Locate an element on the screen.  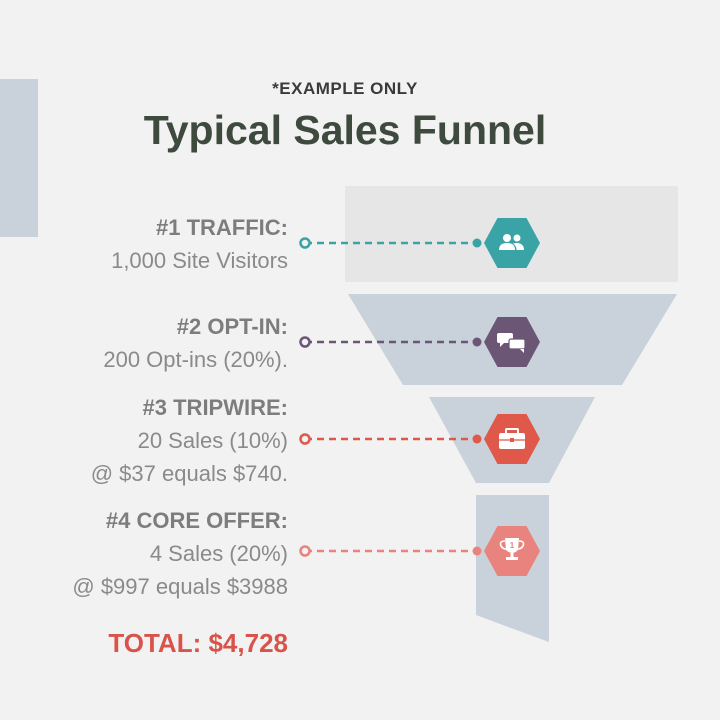
users-icon is located at coordinates (511, 242).